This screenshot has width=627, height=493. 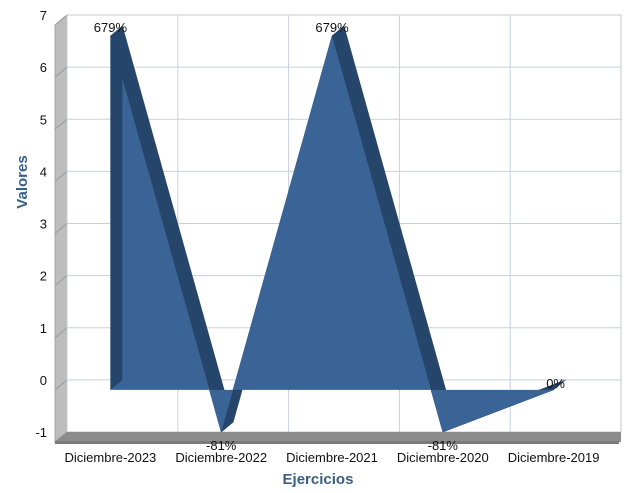 What do you see at coordinates (43, 119) in the screenshot?
I see `y-tick-label: 5` at bounding box center [43, 119].